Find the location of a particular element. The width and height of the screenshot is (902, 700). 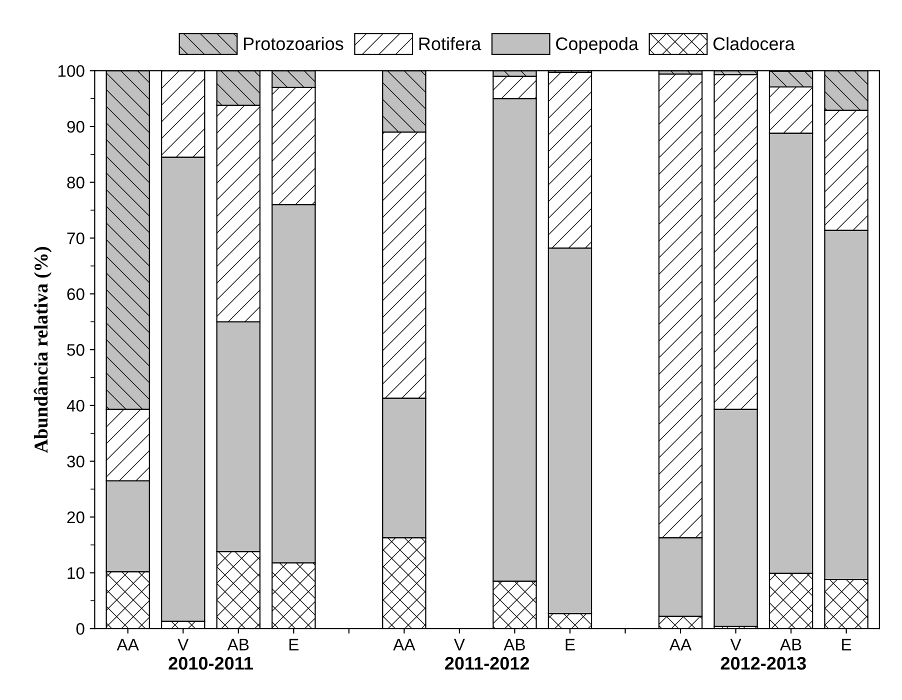

y-tick-label: 100 is located at coordinates (71, 71).